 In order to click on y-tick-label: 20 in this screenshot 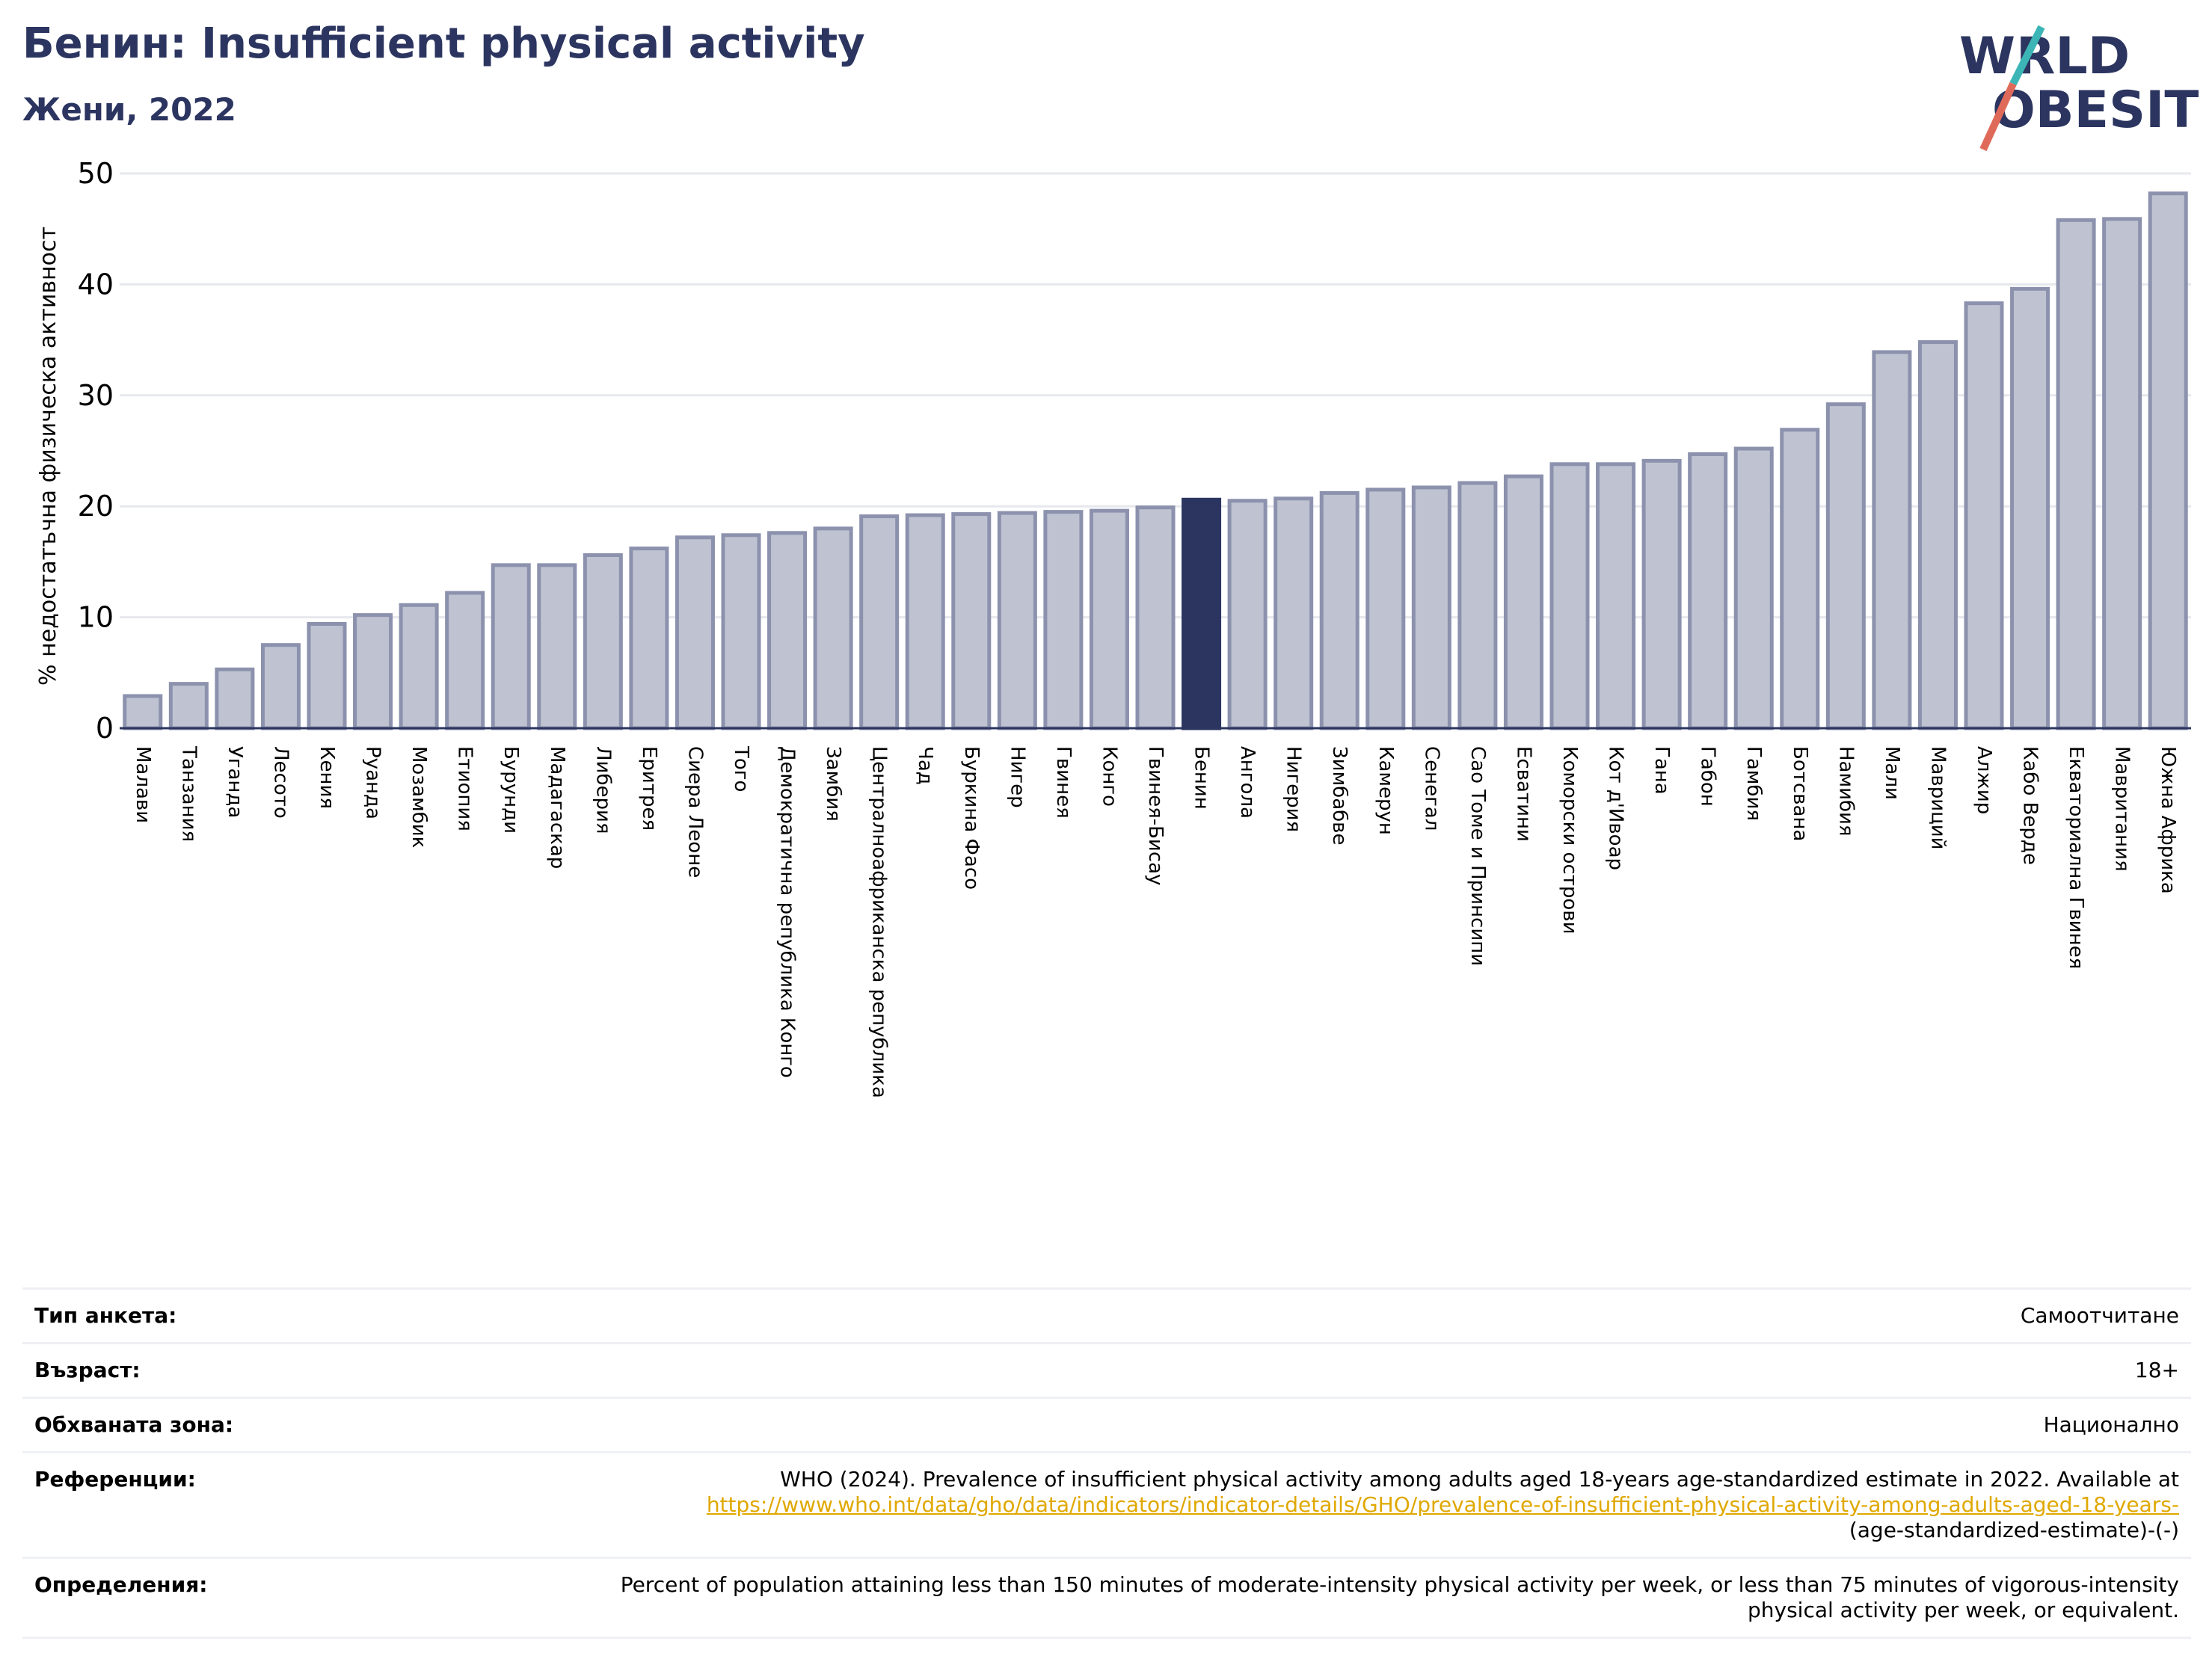, I will do `click(96, 506)`.